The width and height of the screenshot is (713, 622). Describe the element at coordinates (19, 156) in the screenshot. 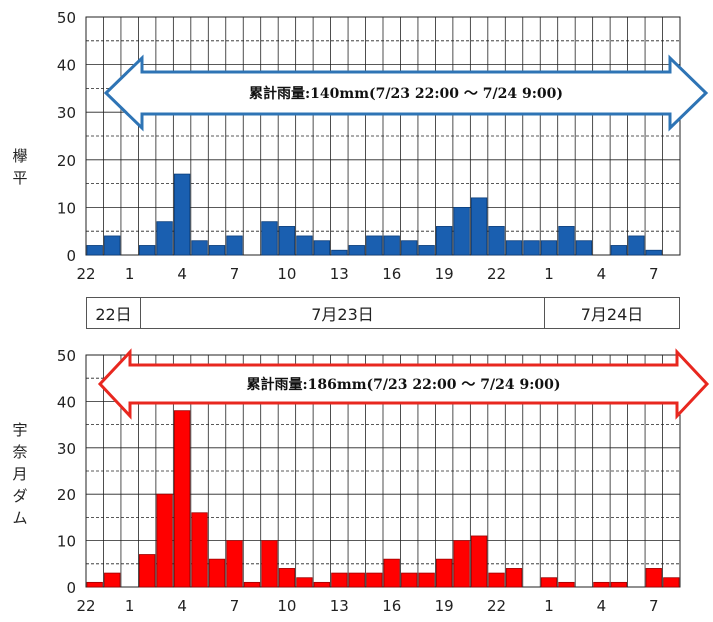

I see `station-label-char: 欅` at that location.